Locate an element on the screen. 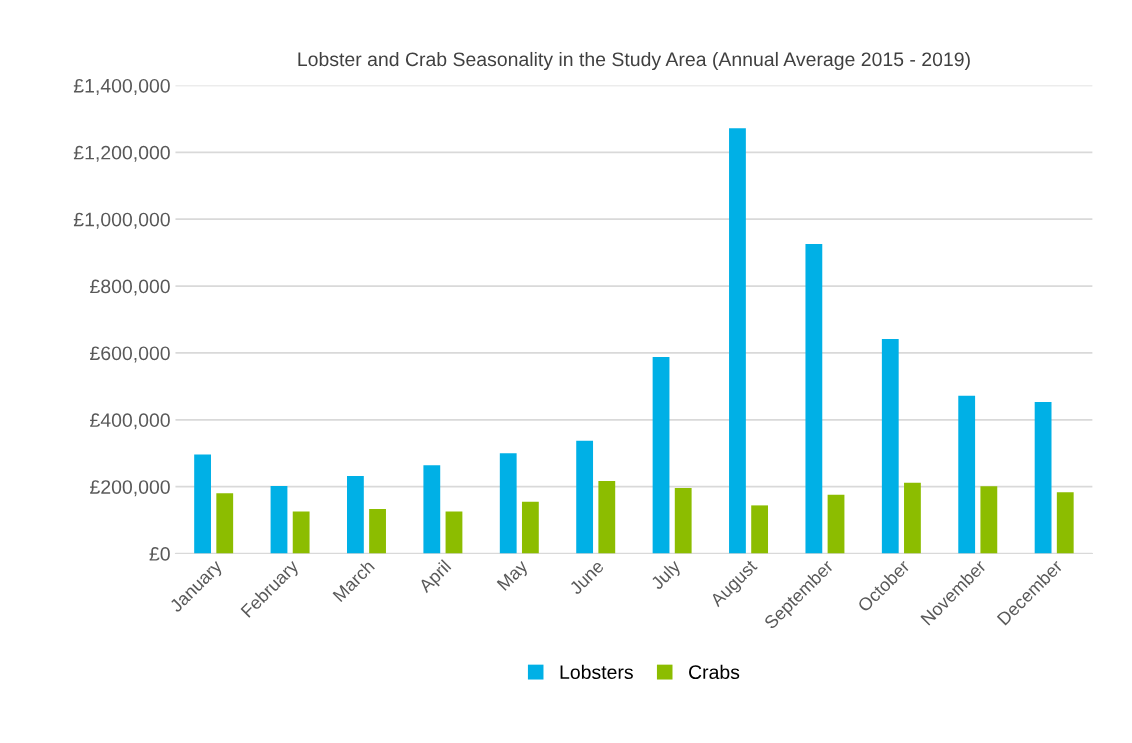  x-tick-label: July is located at coordinates (666, 575).